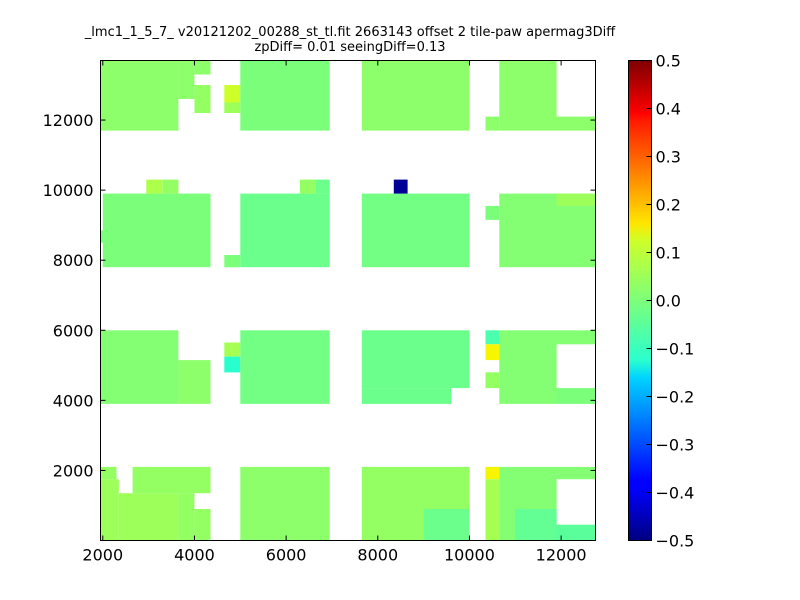 This screenshot has height=600, width=800. Describe the element at coordinates (675, 349) in the screenshot. I see `colorbar-tick-label: −0.1` at that location.